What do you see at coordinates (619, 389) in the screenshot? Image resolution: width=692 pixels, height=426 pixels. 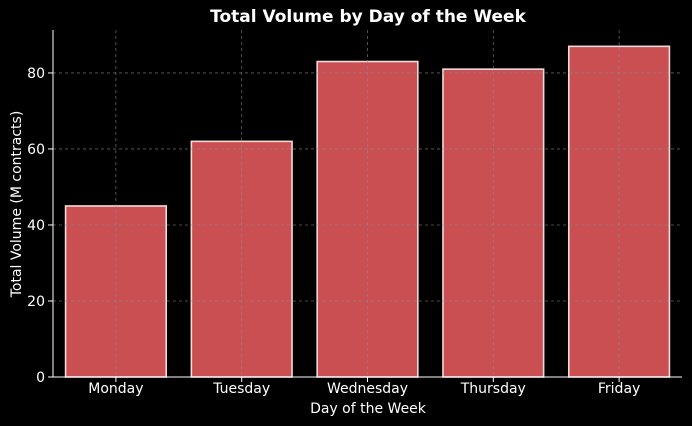 I see `x-tick-label: Friday` at bounding box center [619, 389].